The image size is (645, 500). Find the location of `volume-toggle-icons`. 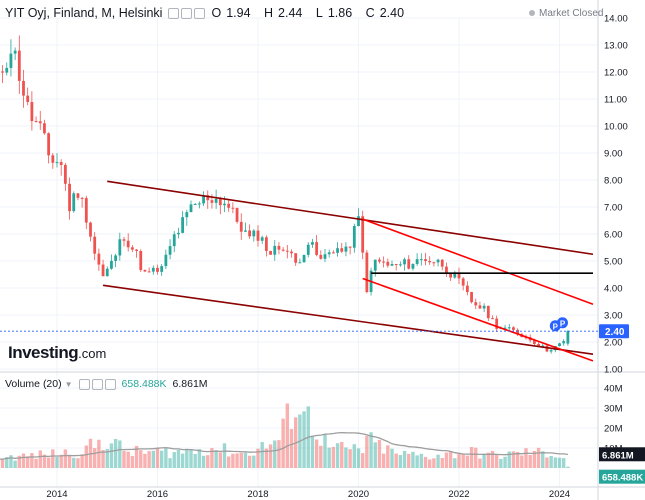

volume-toggle-icons is located at coordinates (97, 384).